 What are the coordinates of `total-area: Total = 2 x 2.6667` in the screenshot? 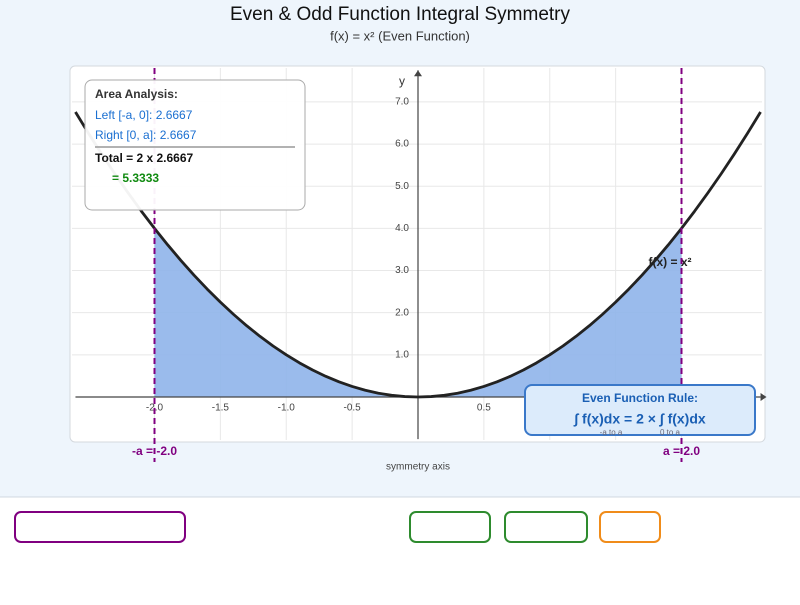 It's located at (144, 158).